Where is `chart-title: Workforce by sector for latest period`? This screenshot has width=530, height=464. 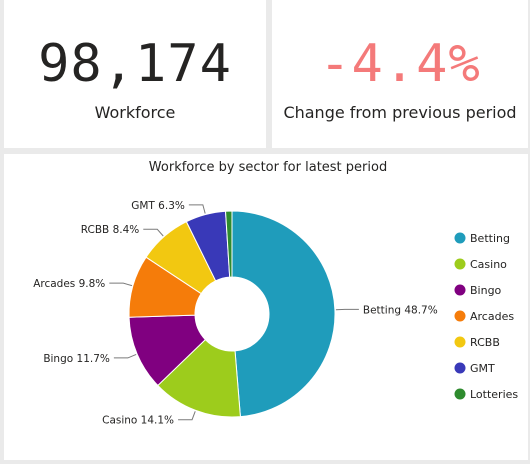 chart-title: Workforce by sector for latest period is located at coordinates (268, 167).